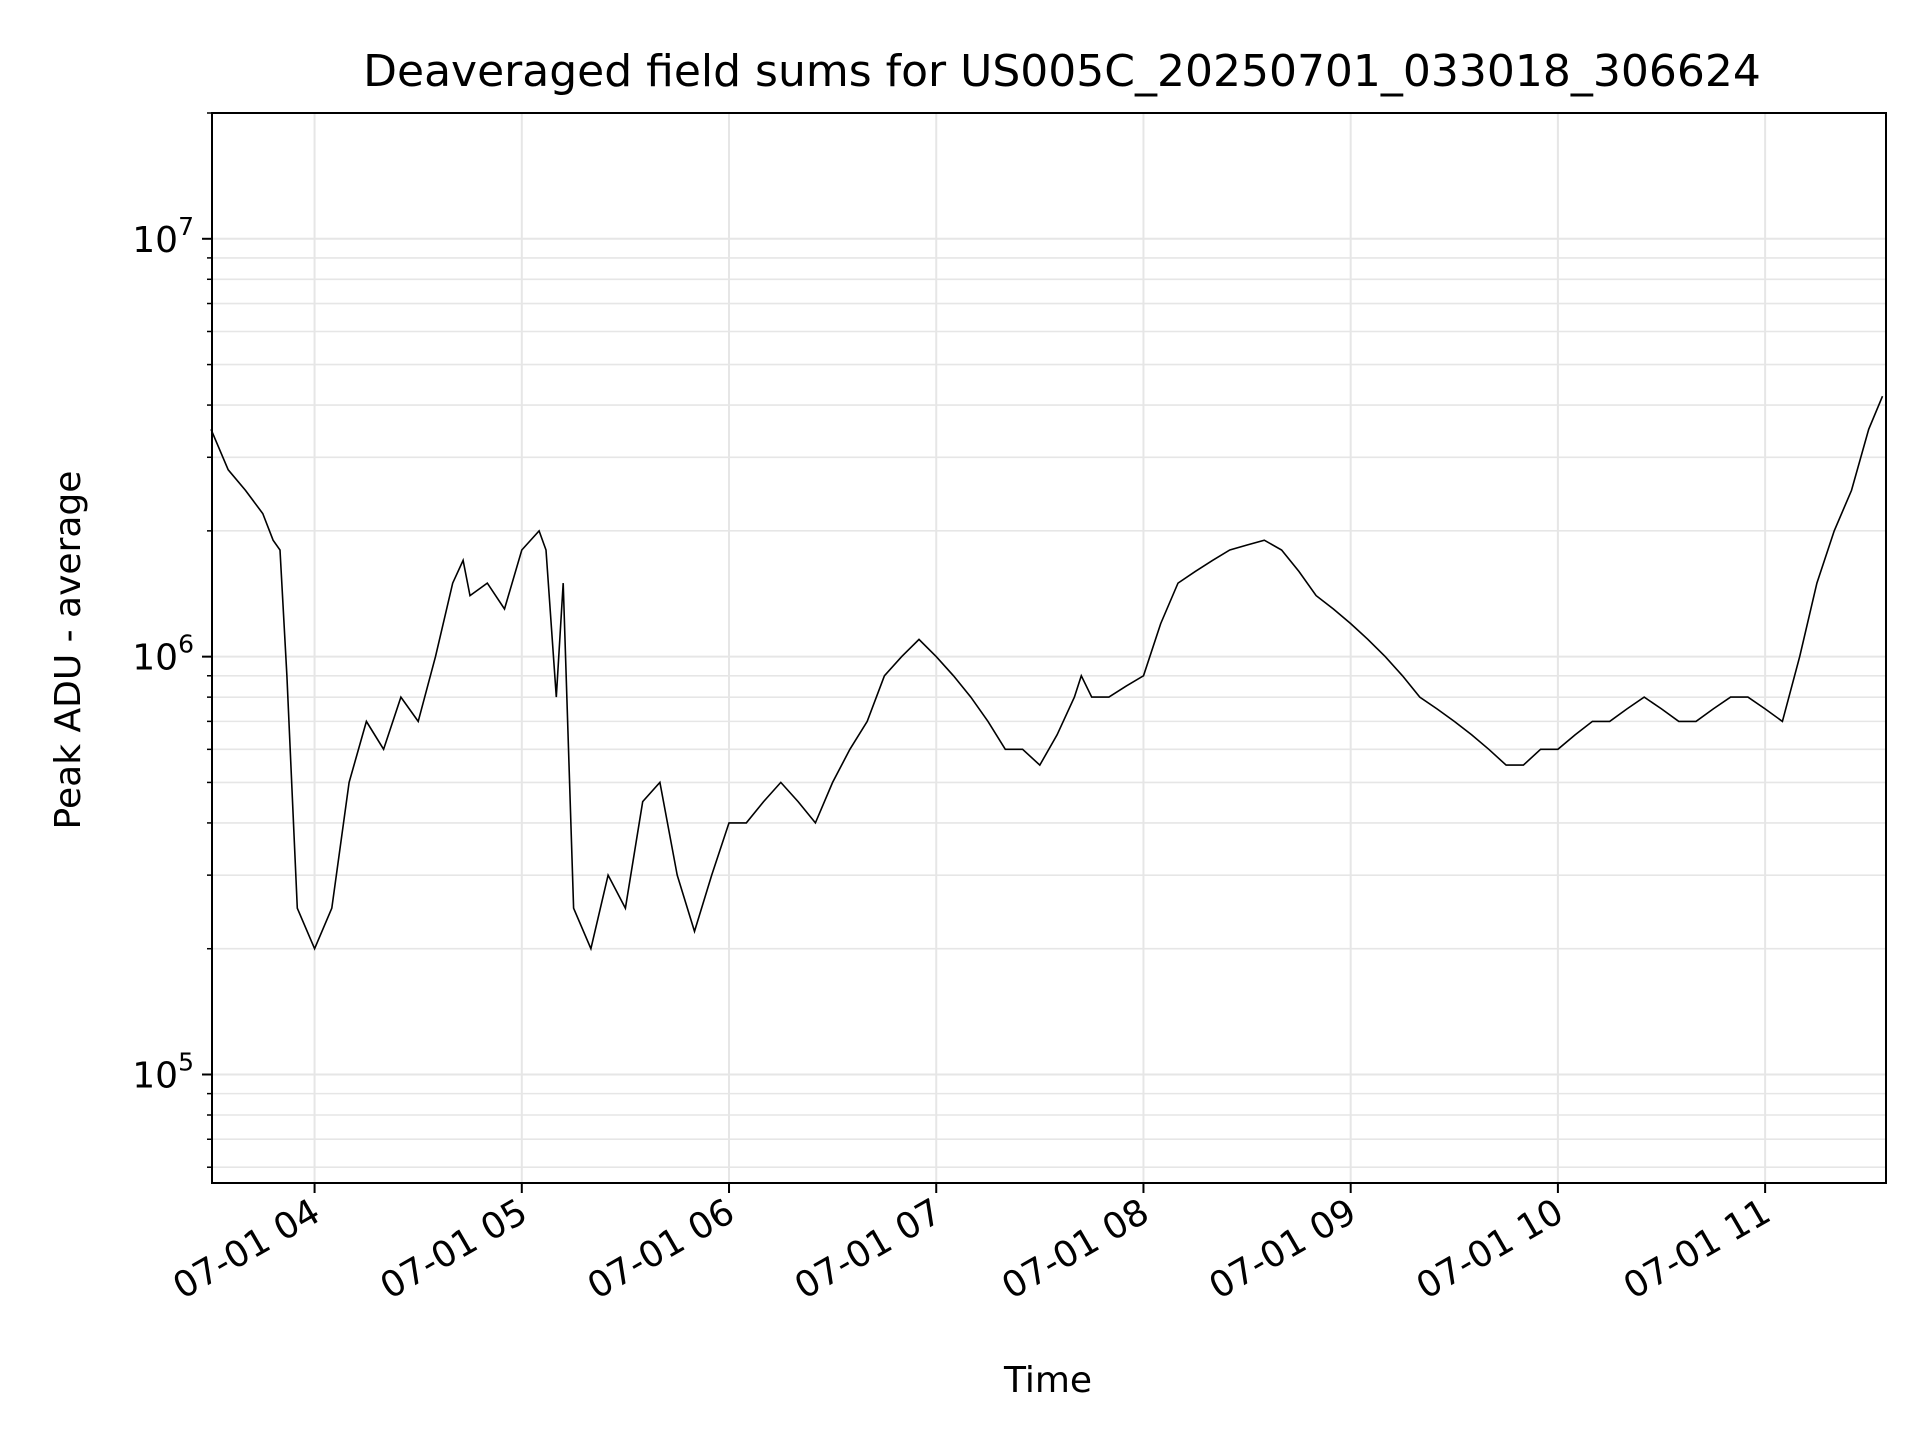 Image resolution: width=1920 pixels, height=1440 pixels. I want to click on y-axis: 10⁵ 10⁶ 10⁷, so click(172, 640).